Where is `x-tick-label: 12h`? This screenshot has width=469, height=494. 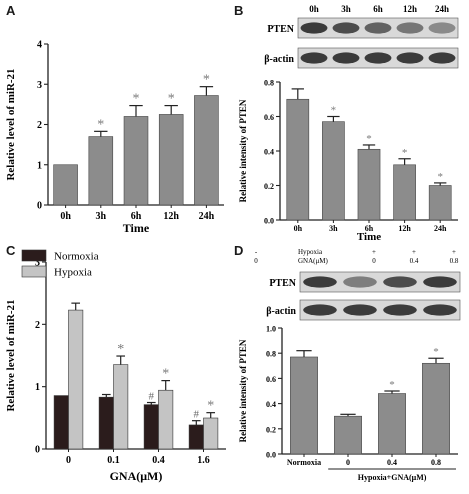
x-tick-label: 12h is located at coordinates (404, 228).